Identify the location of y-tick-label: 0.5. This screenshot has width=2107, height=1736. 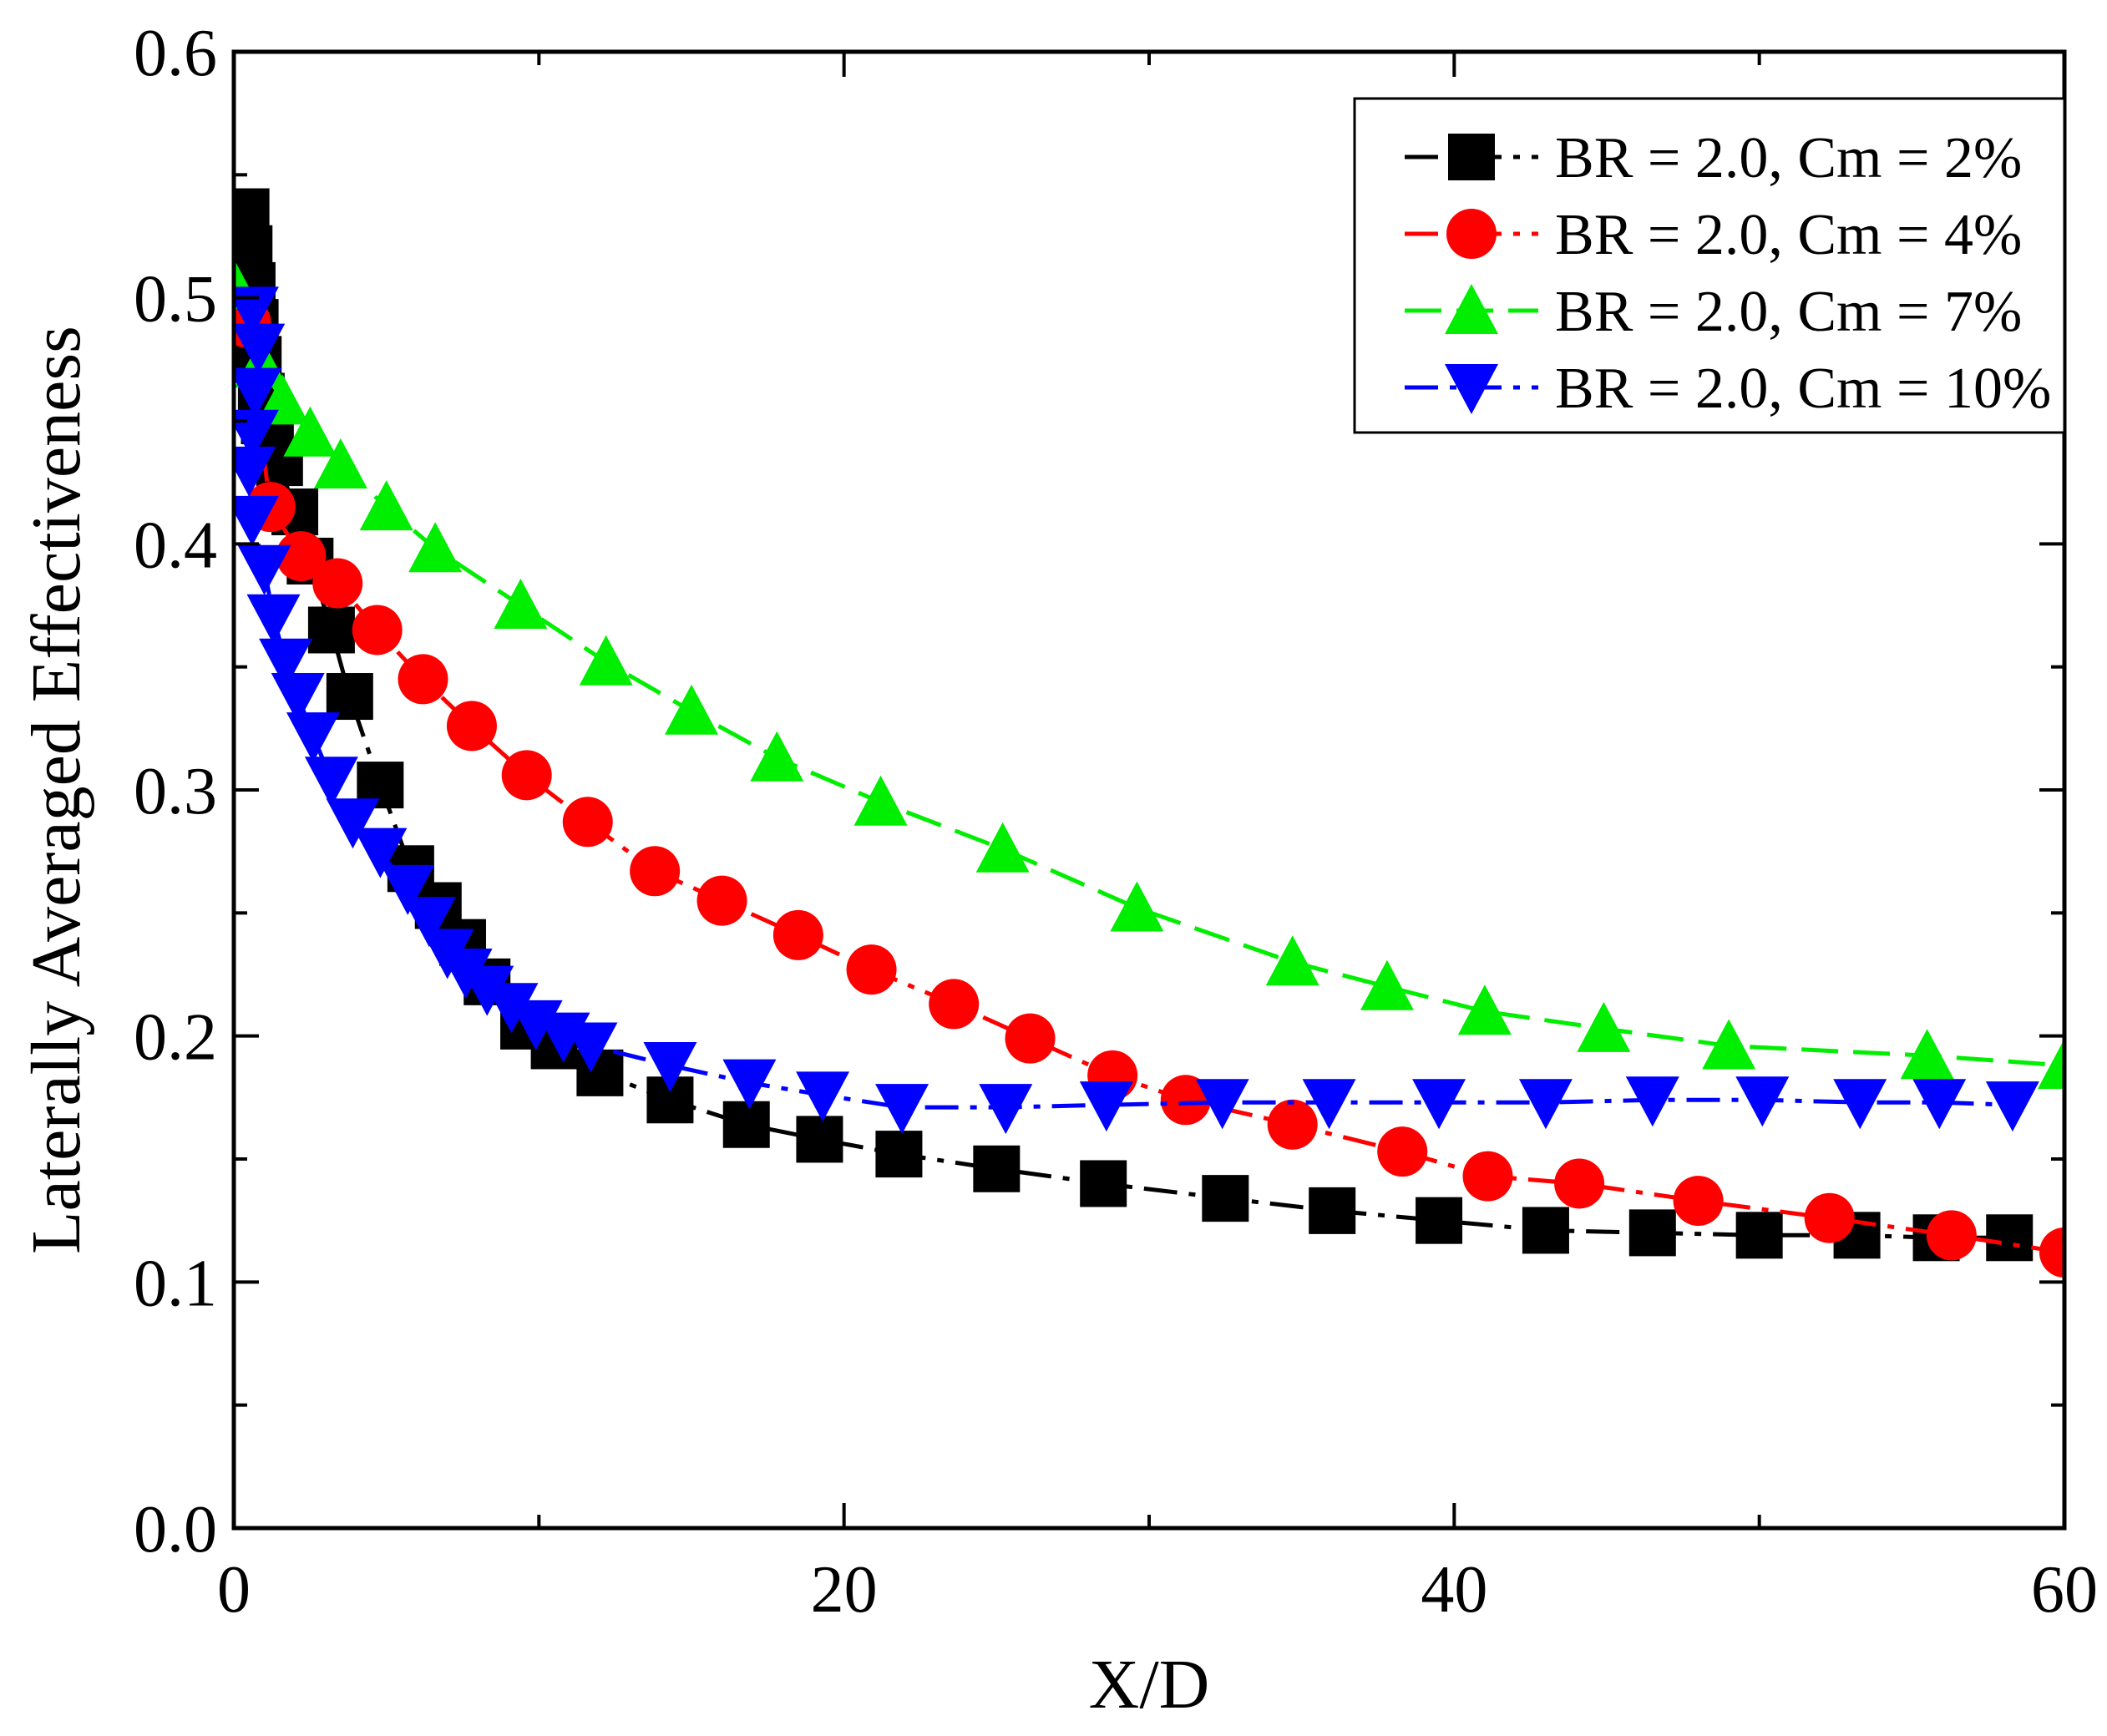
(175, 300).